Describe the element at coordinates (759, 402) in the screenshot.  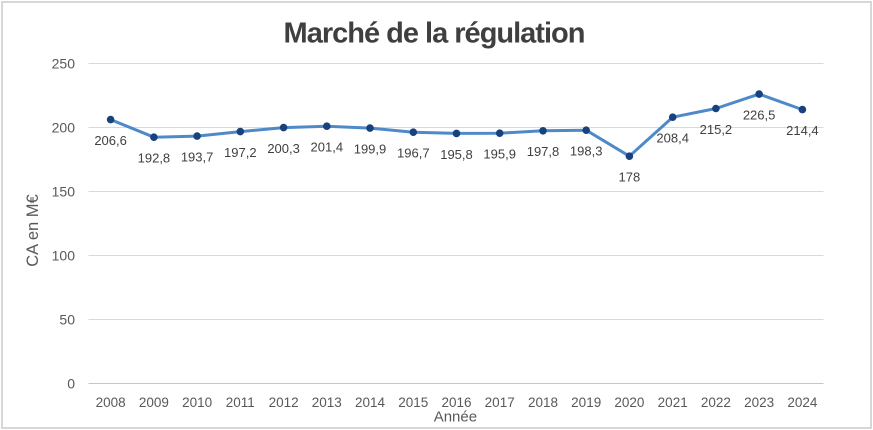
I see `svg-text: 2023` at that location.